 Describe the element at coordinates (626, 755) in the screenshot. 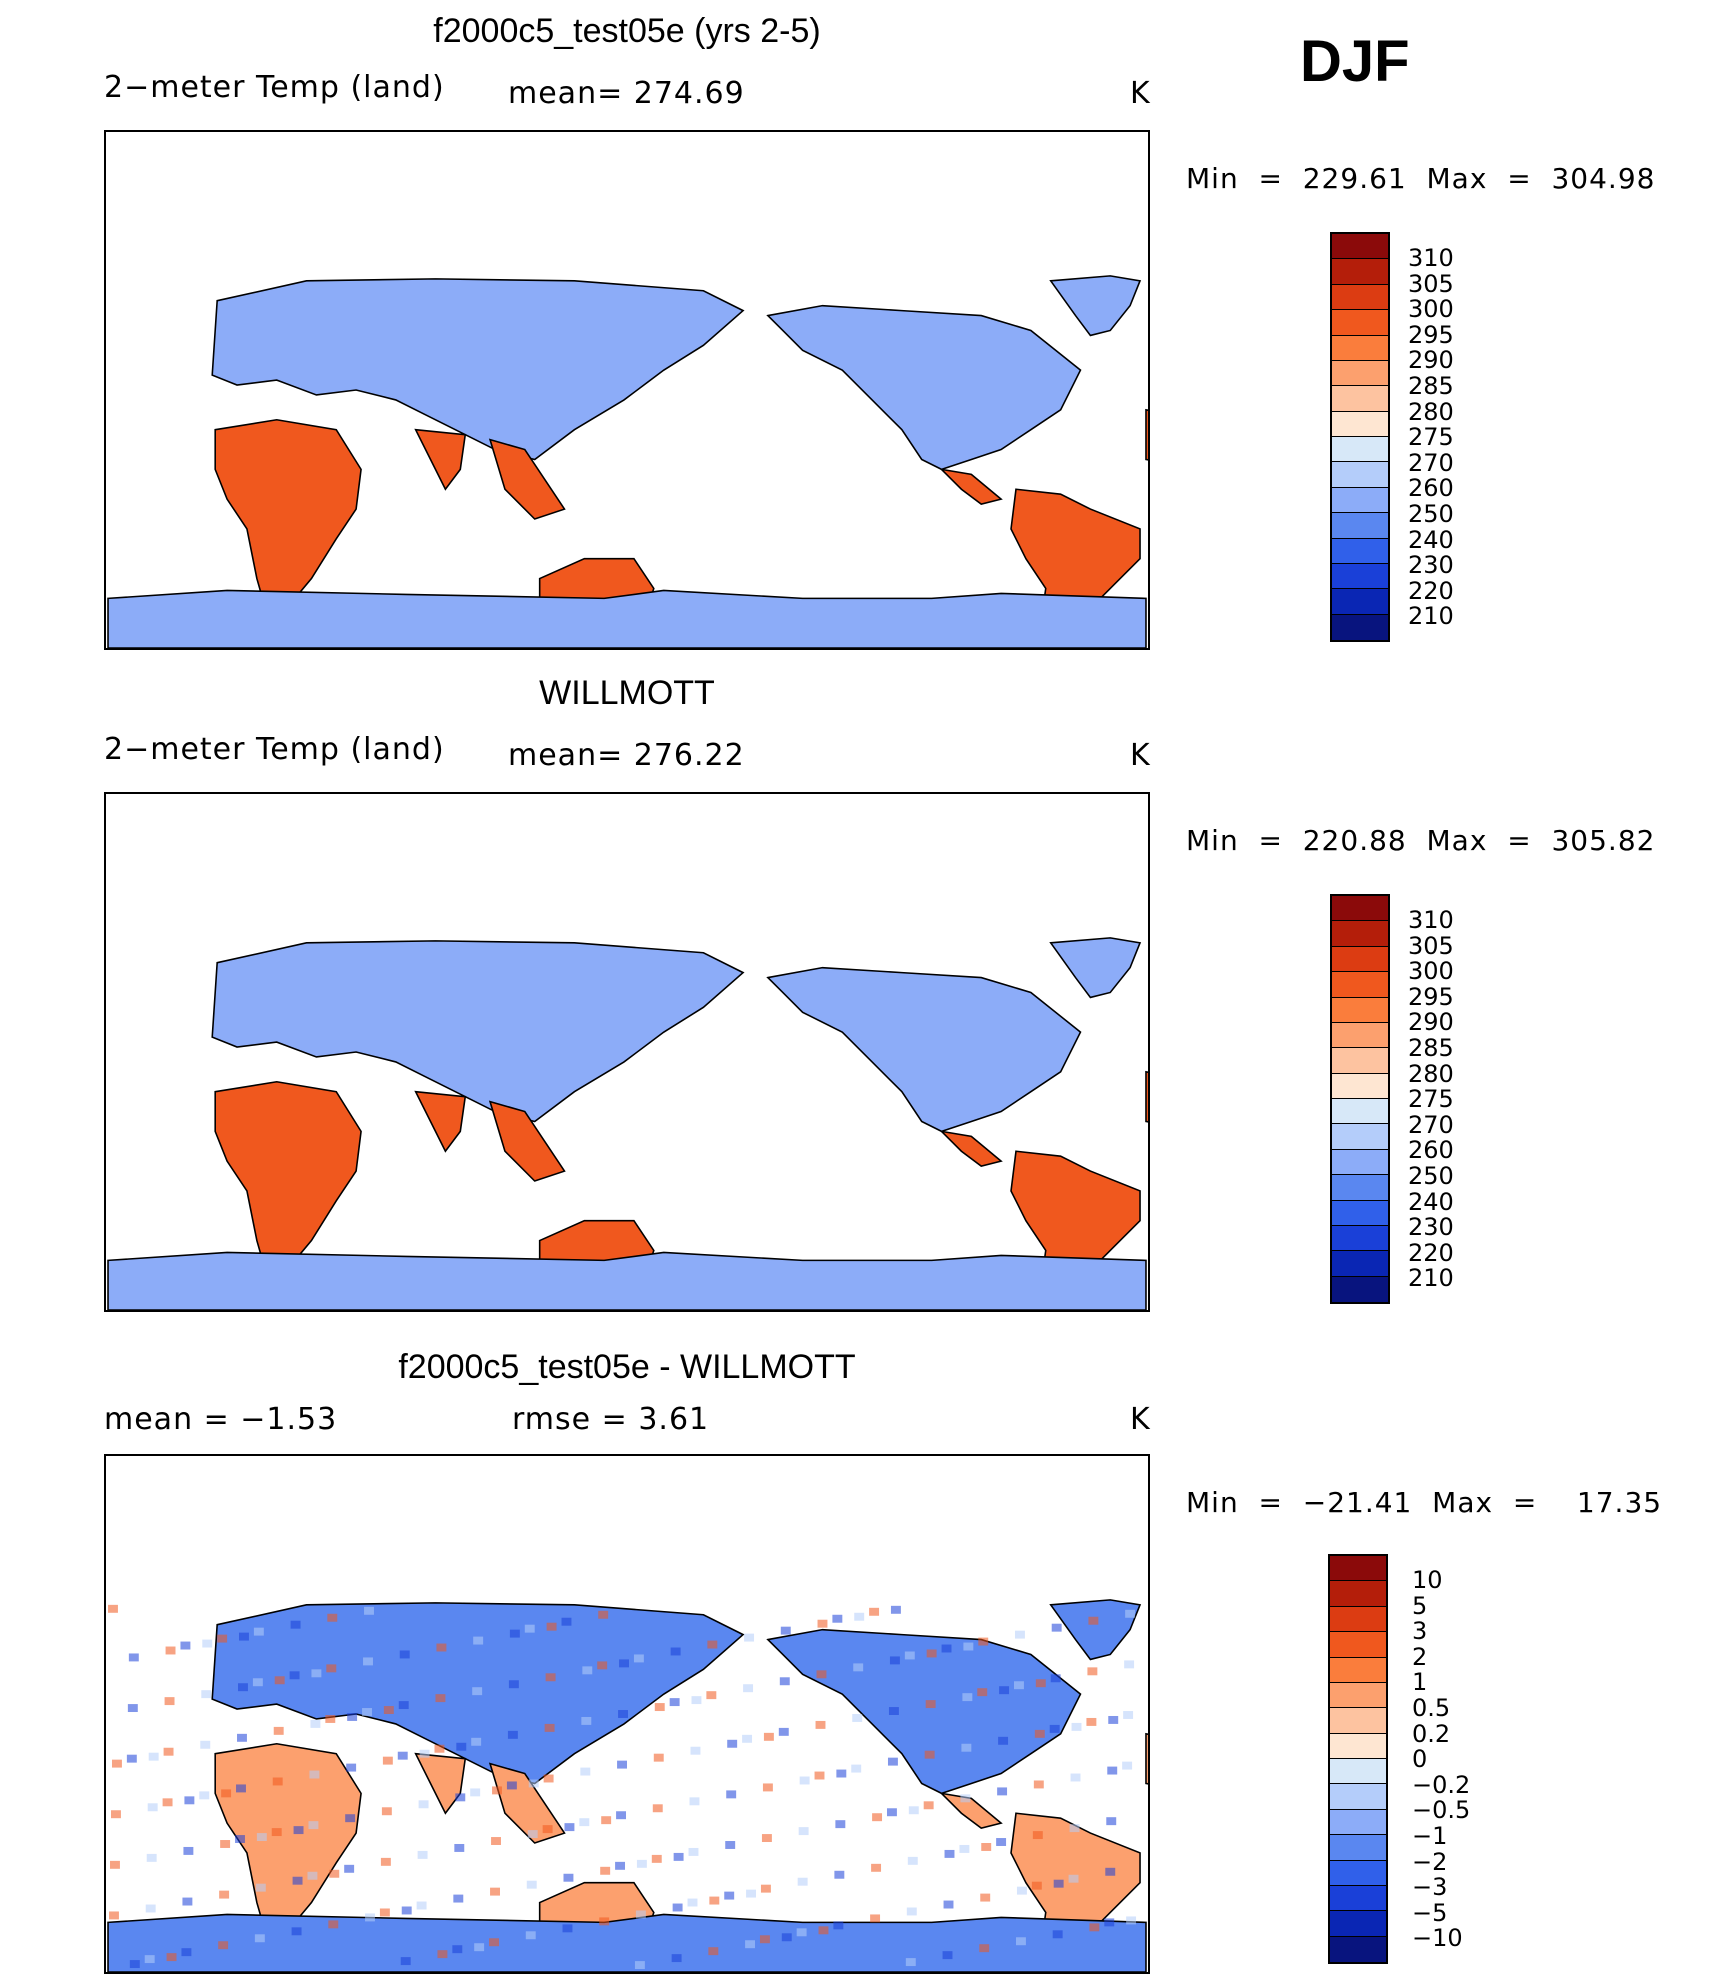

I see `panel-2-mean: mean= 276.22` at that location.